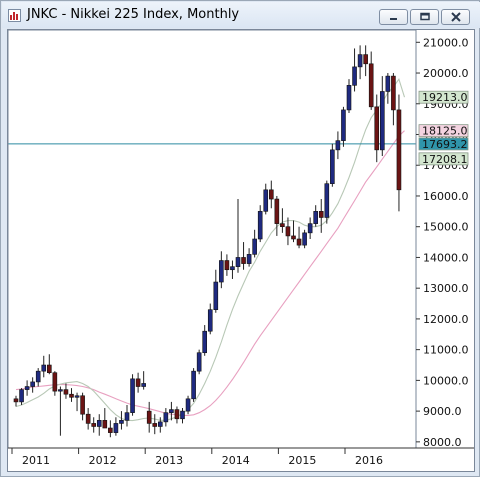  What do you see at coordinates (446, 42) in the screenshot?
I see `y-tick-label: 21000.0` at bounding box center [446, 42].